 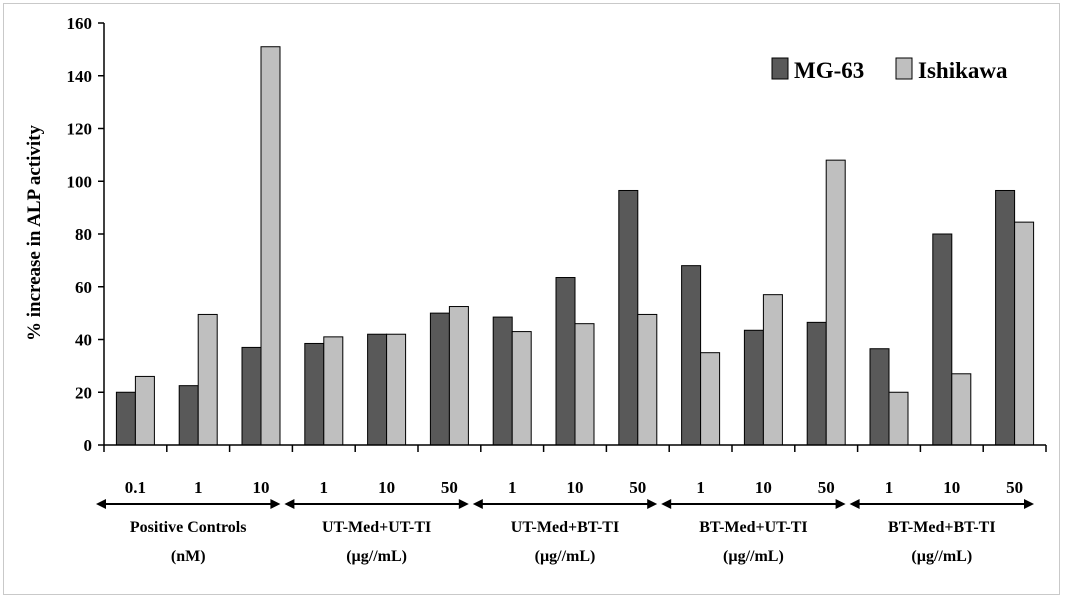 I want to click on y-tick-label: 160, so click(x=80, y=23).